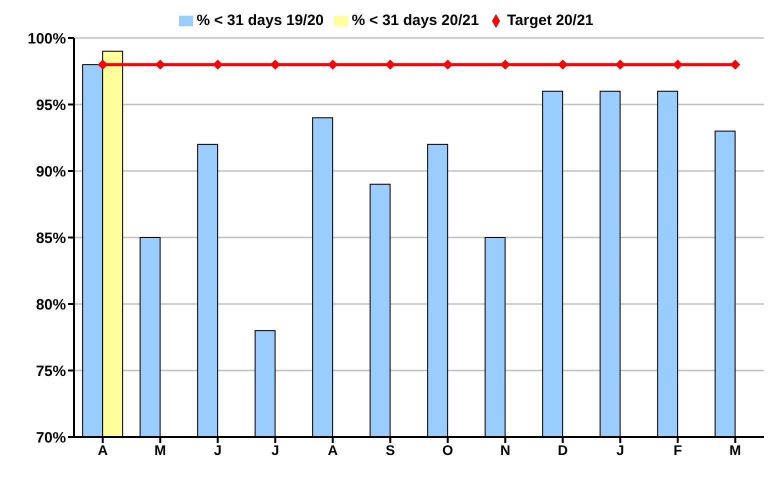 This screenshot has height=479, width=782. What do you see at coordinates (563, 450) in the screenshot?
I see `x-tick-label: D` at bounding box center [563, 450].